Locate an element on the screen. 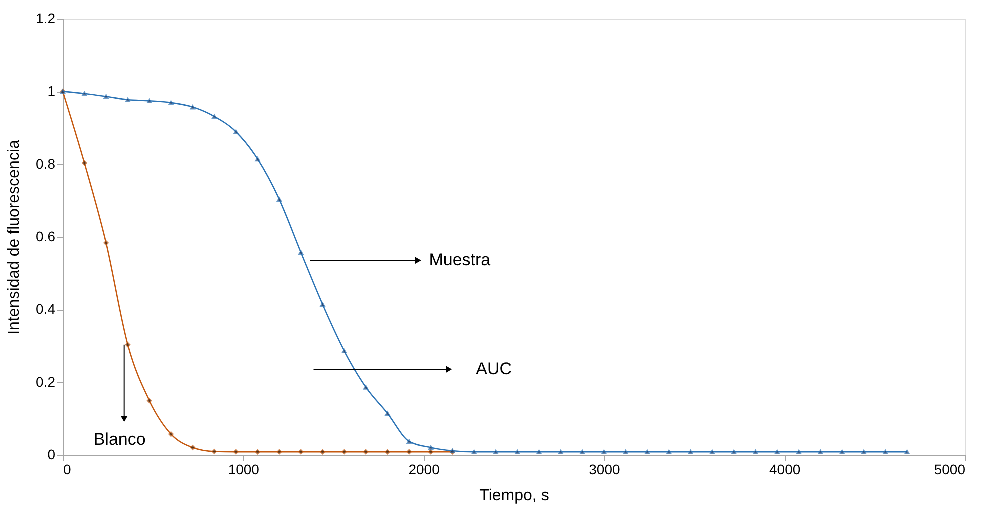  x-tick-label: 0 is located at coordinates (68, 470).